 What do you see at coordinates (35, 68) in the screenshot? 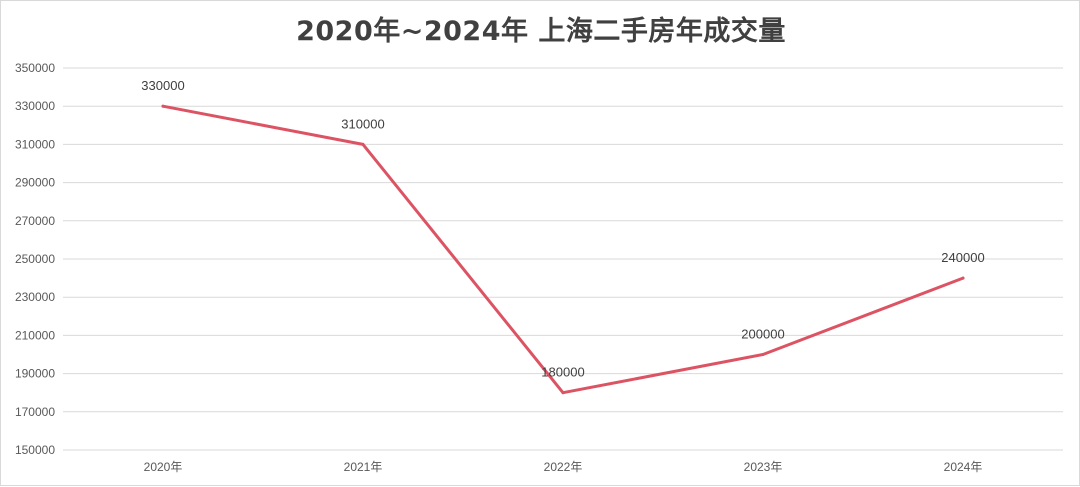
I see `y-tick-label: 350000` at bounding box center [35, 68].